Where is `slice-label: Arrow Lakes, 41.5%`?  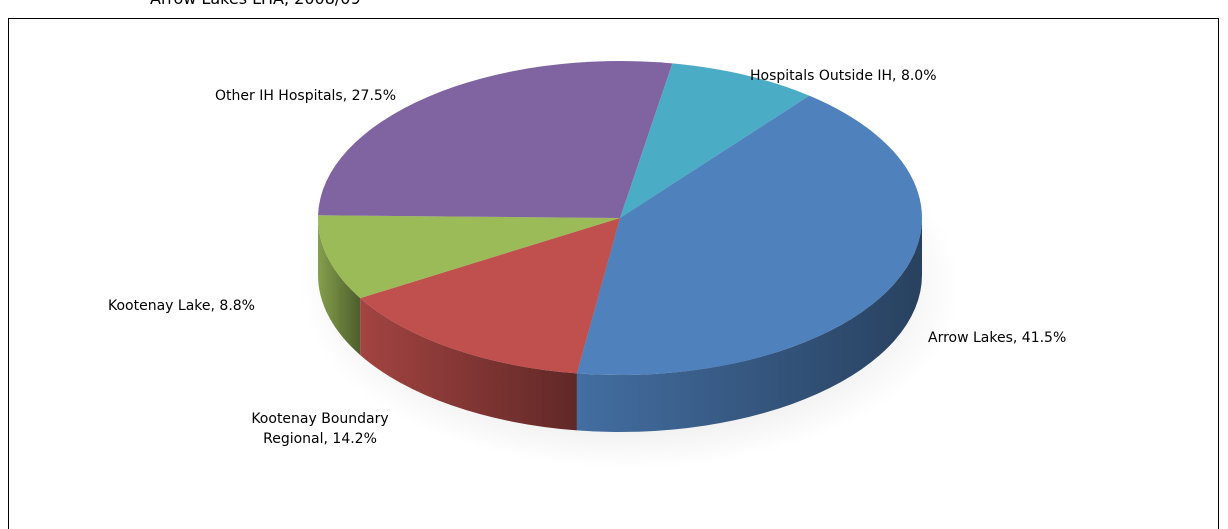 slice-label: Arrow Lakes, 41.5% is located at coordinates (997, 338).